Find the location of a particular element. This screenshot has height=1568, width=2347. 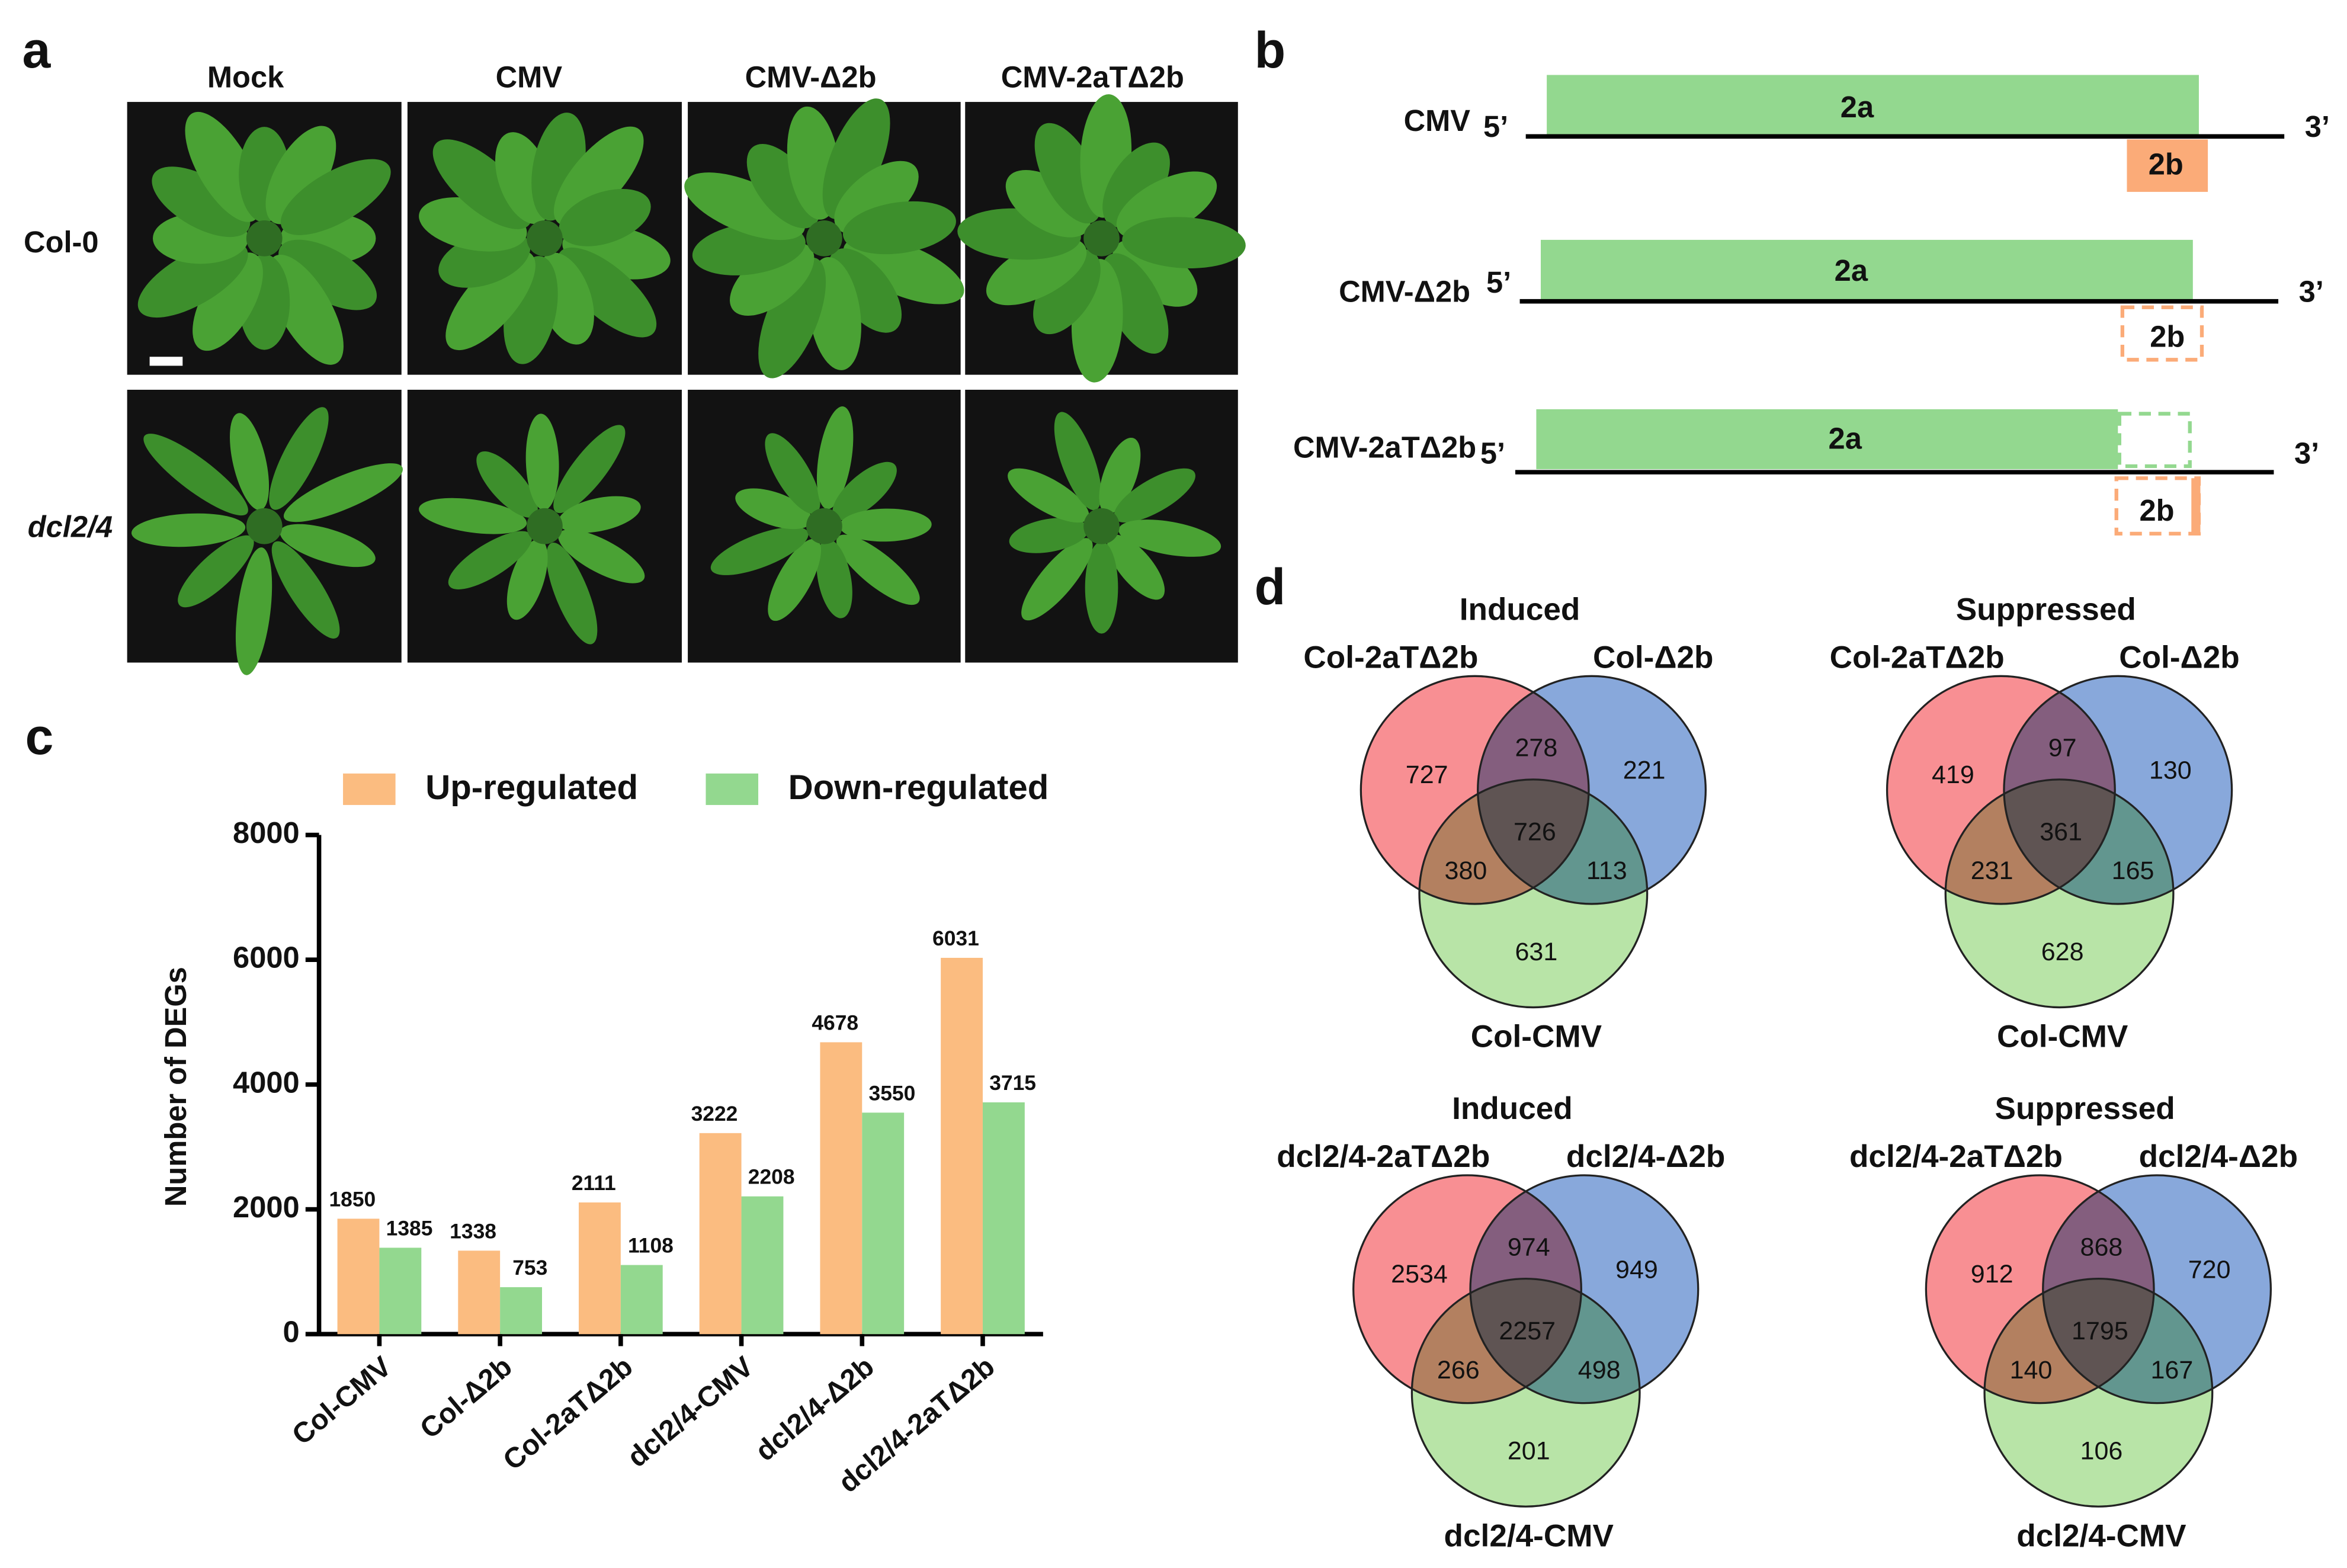

region-count: 974 is located at coordinates (1529, 1247).